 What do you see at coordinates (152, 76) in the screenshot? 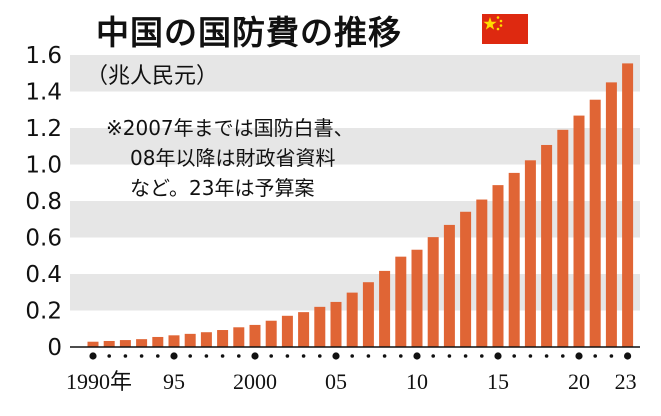
I see `unit-label: （兆人民元）` at bounding box center [152, 76].